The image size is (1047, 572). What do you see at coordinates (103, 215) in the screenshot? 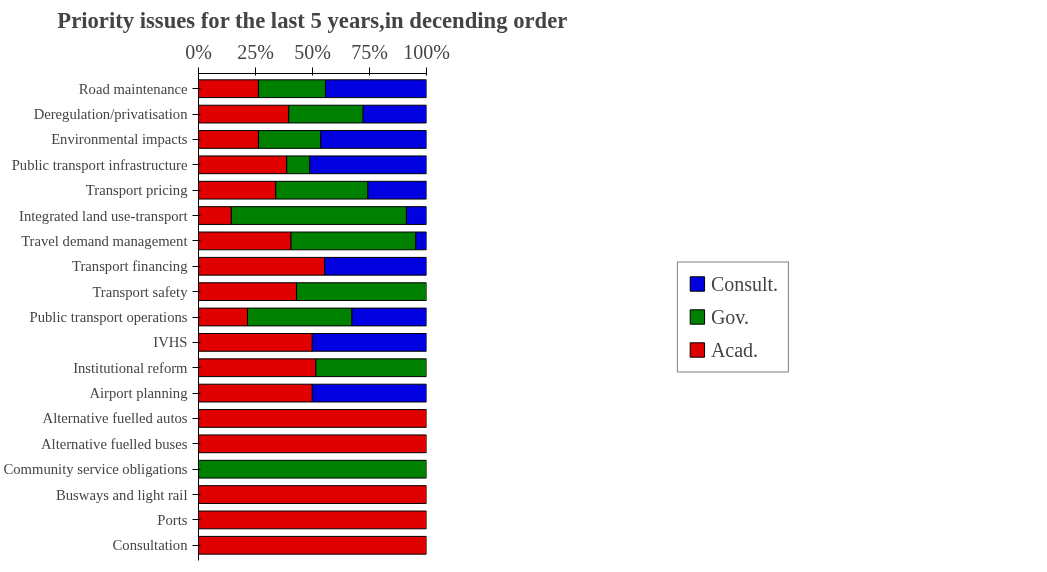
I see `y-tick-label: Integrated land use-transport` at bounding box center [103, 215].